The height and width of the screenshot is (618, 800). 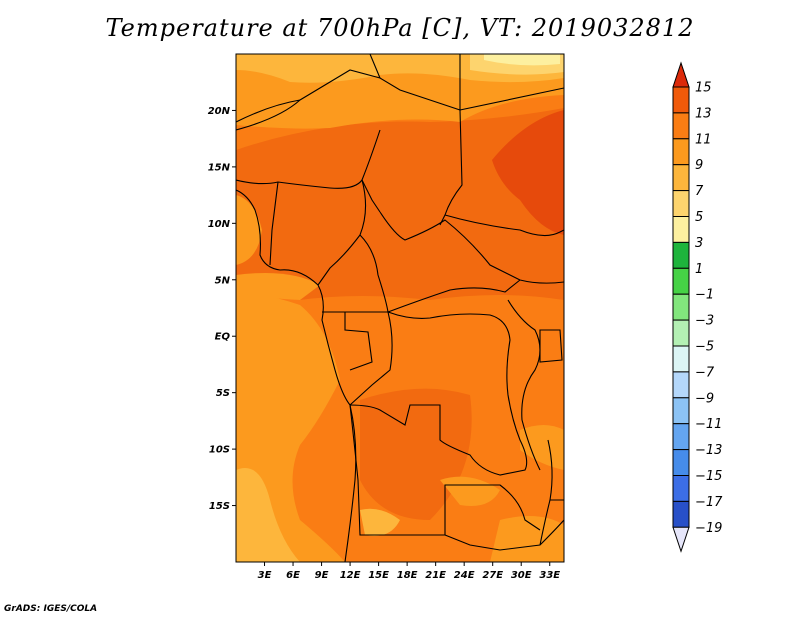 I want to click on colorbar-label: −15, so click(x=708, y=476).